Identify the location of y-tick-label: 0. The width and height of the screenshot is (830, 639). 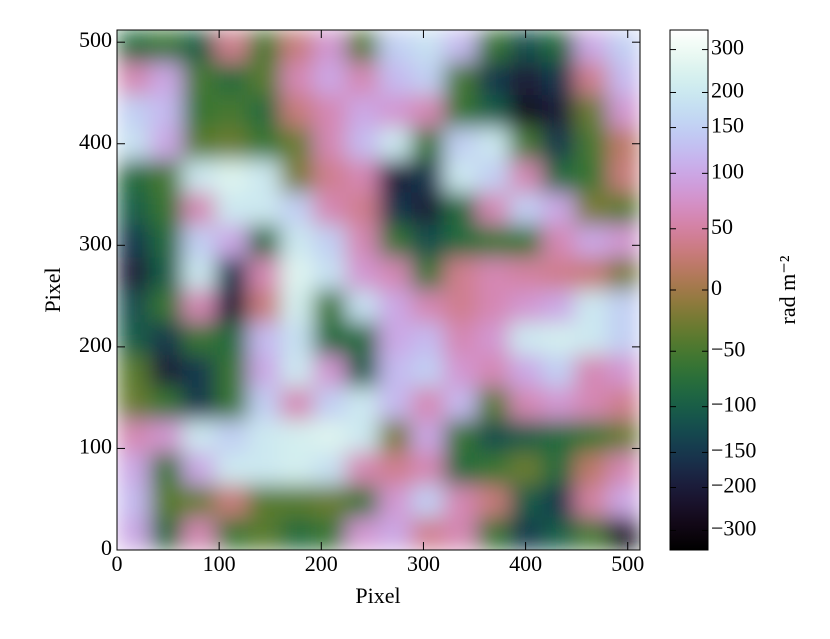
(106, 547).